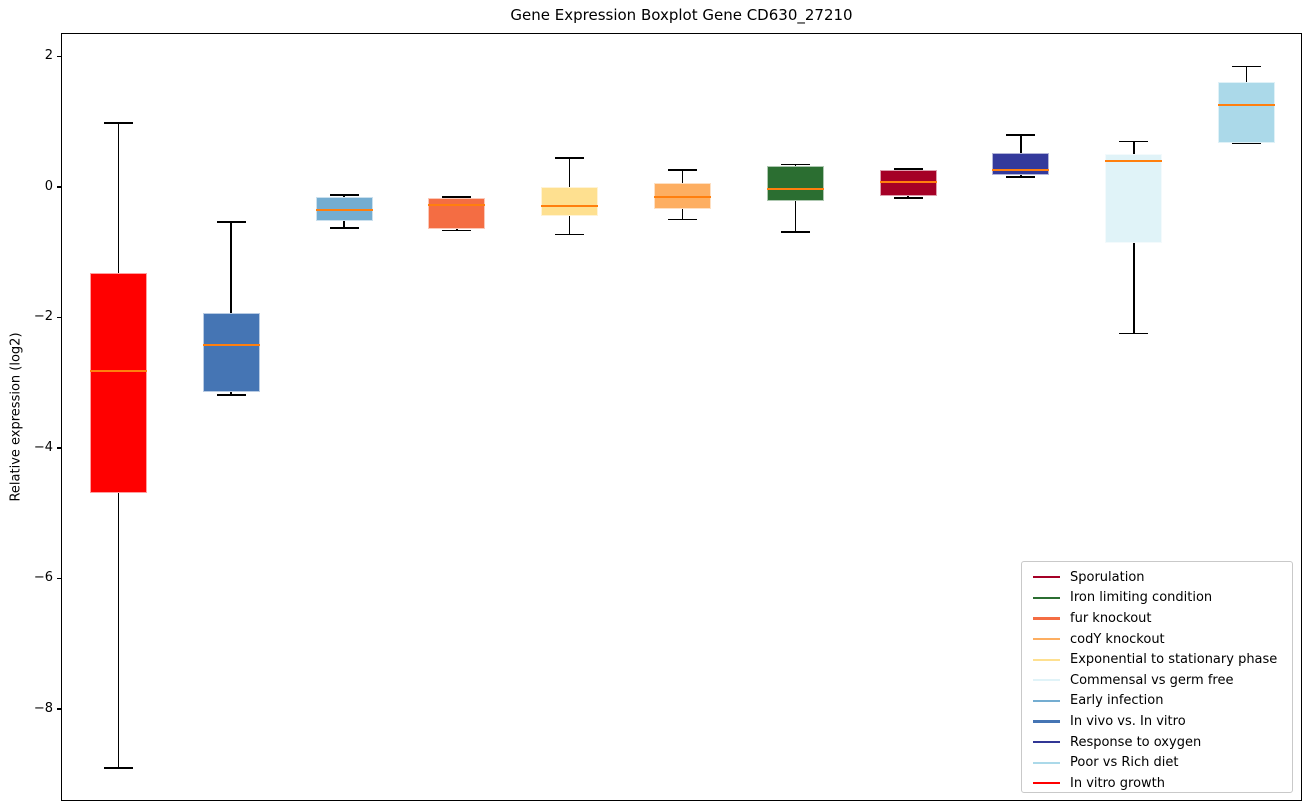 Image resolution: width=1309 pixels, height=812 pixels. Describe the element at coordinates (1111, 618) in the screenshot. I see `legend-label: fur knockout` at that location.